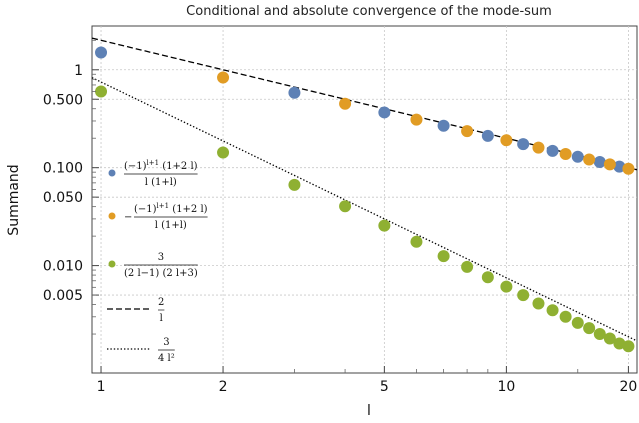 Image resolution: width=639 pixels, height=423 pixels. I want to click on y-tick-label: 0.005, so click(63, 296).